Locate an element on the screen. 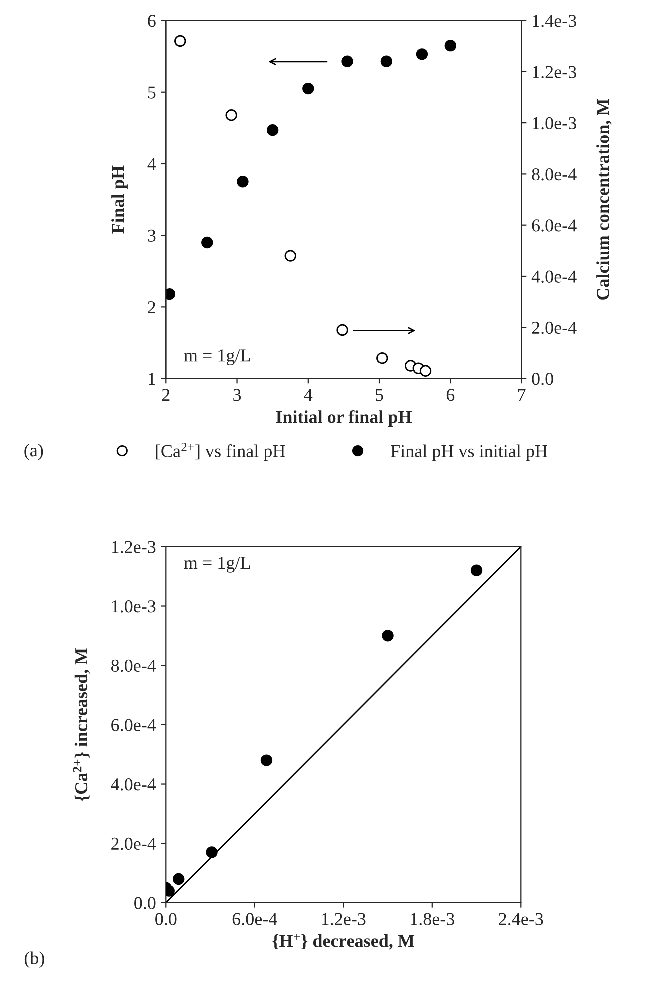  x-tick-label: 1.8e-3 is located at coordinates (433, 919).